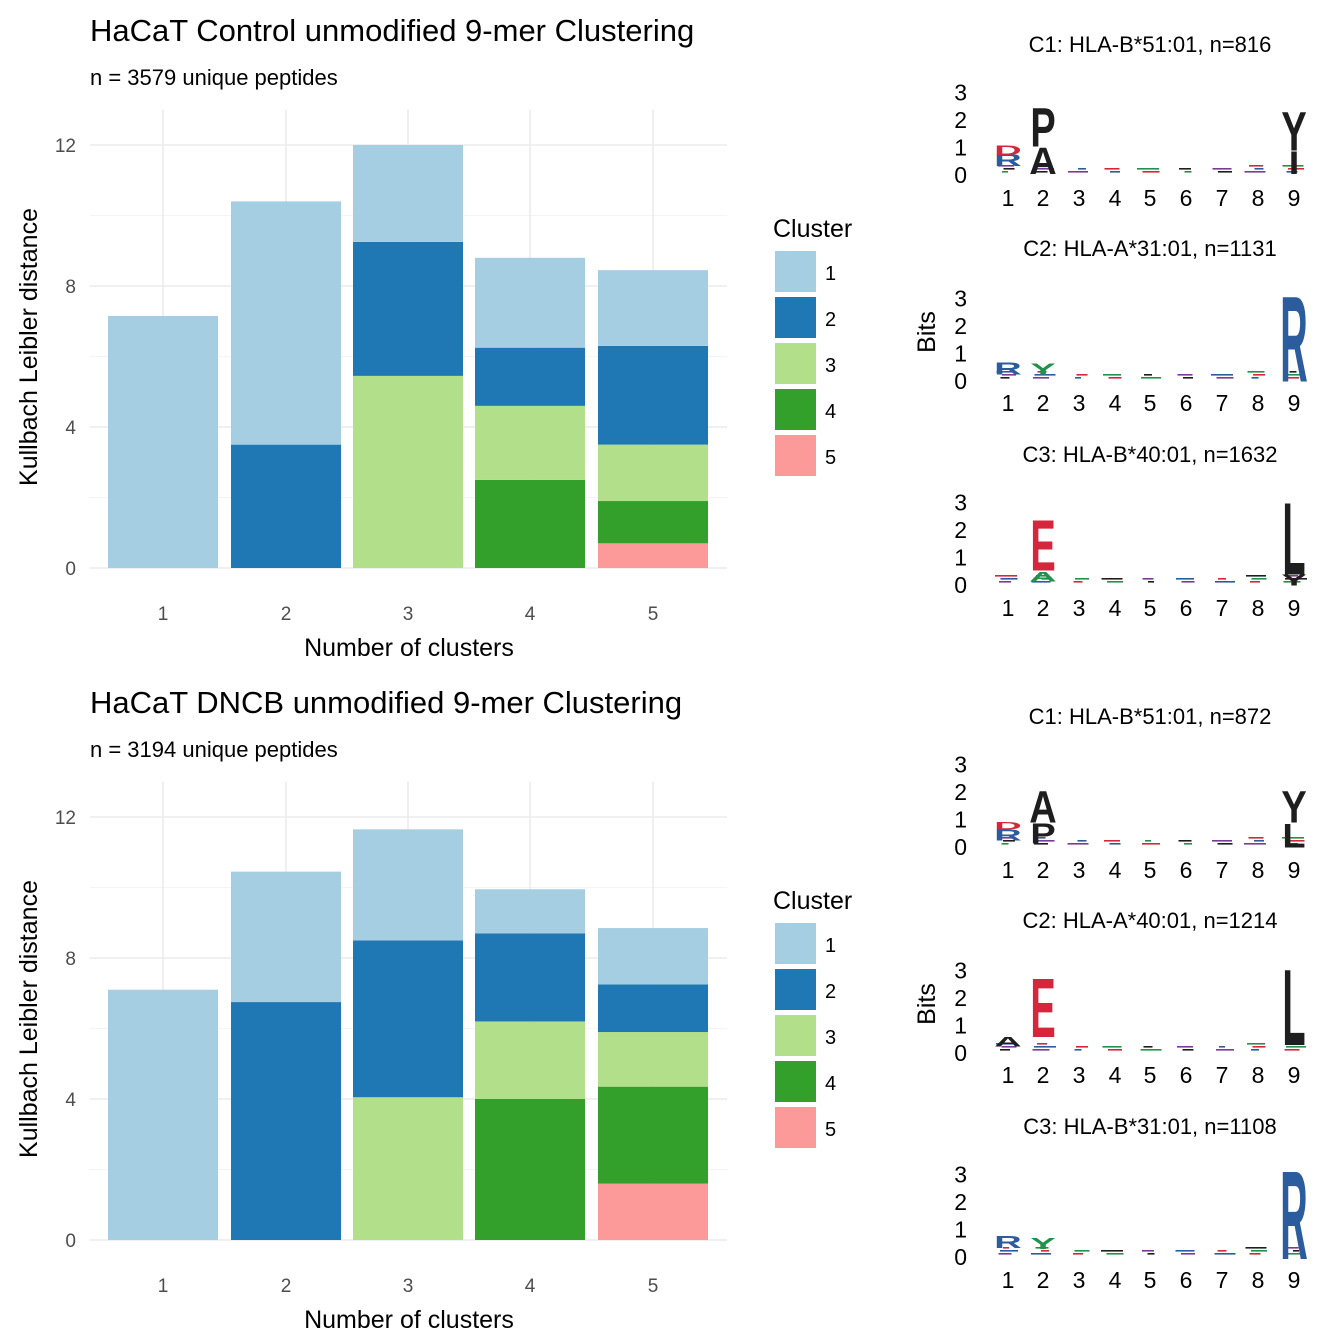 The image size is (1344, 1344). Describe the element at coordinates (530, 1286) in the screenshot. I see `x-tick-label: 4` at that location.